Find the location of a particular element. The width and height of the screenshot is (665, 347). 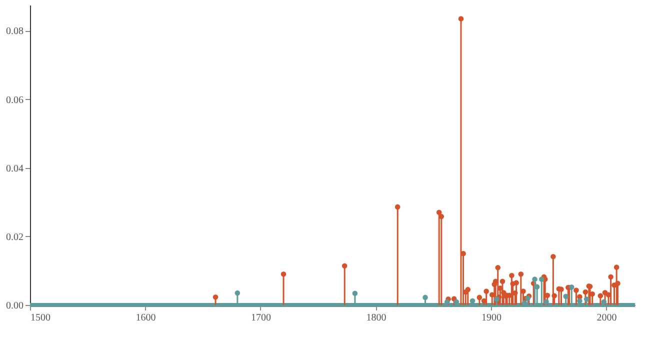

x-tick-label: 1900 is located at coordinates (491, 318).